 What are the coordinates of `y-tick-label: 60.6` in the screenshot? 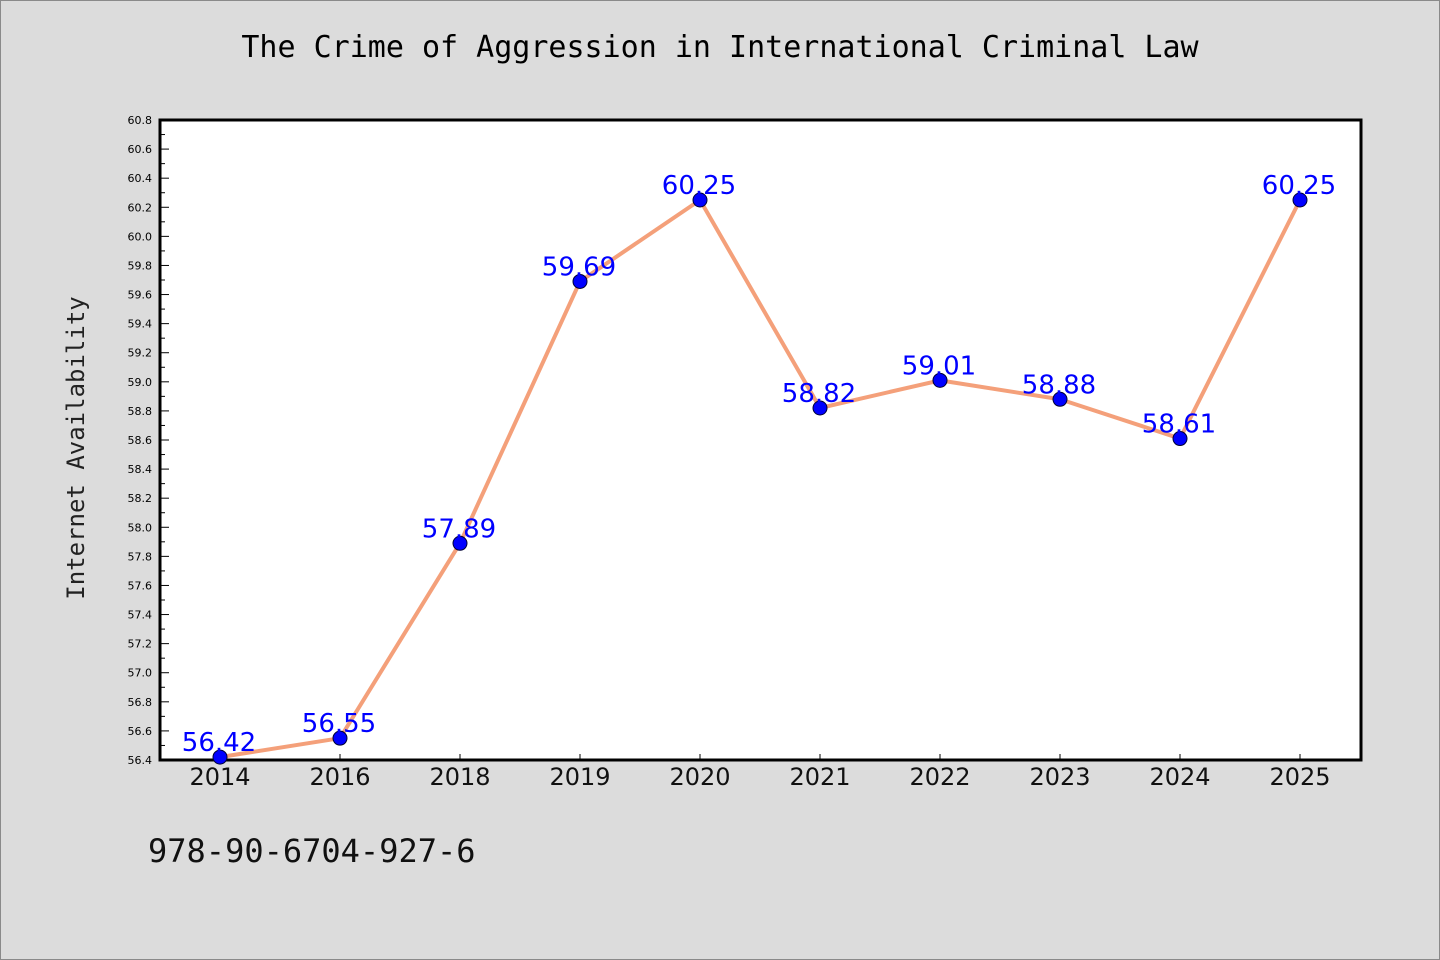 It's located at (140, 149).